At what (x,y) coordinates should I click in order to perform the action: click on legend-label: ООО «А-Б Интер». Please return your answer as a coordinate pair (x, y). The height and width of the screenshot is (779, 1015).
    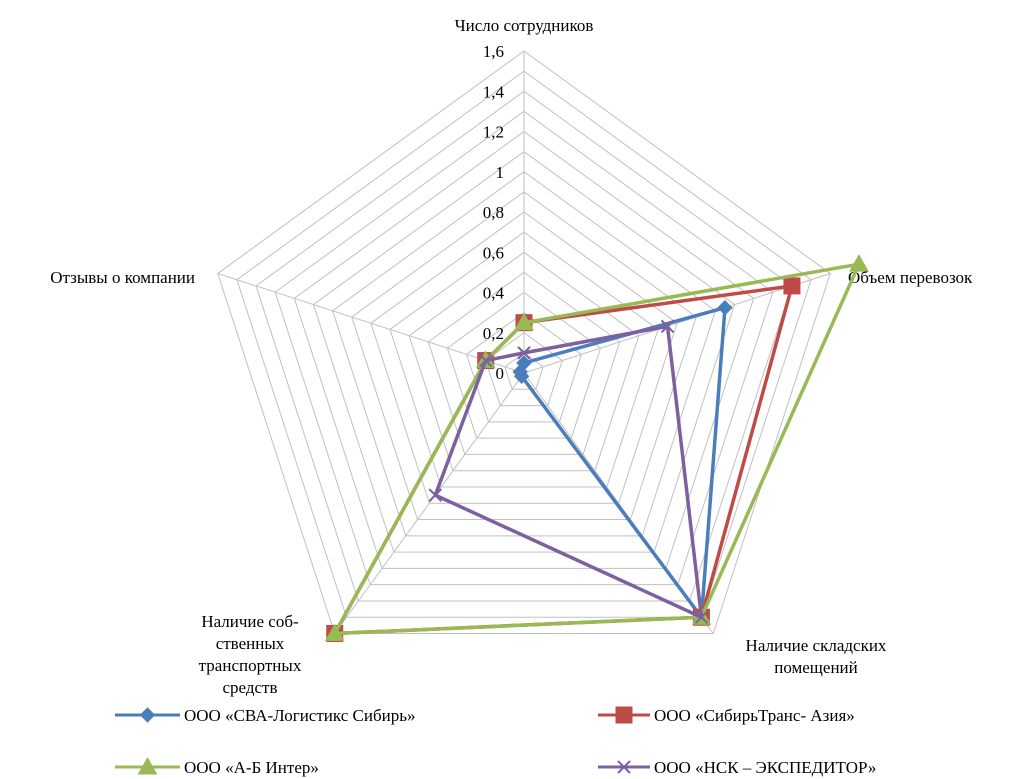
    Looking at the image, I should click on (251, 767).